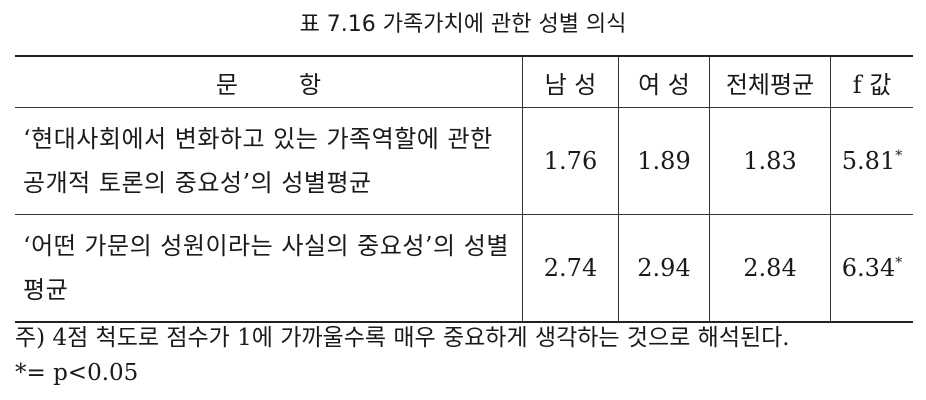 Image resolution: width=926 pixels, height=400 pixels. What do you see at coordinates (868, 268) in the screenshot?
I see `f-value: 6.34` at bounding box center [868, 268].